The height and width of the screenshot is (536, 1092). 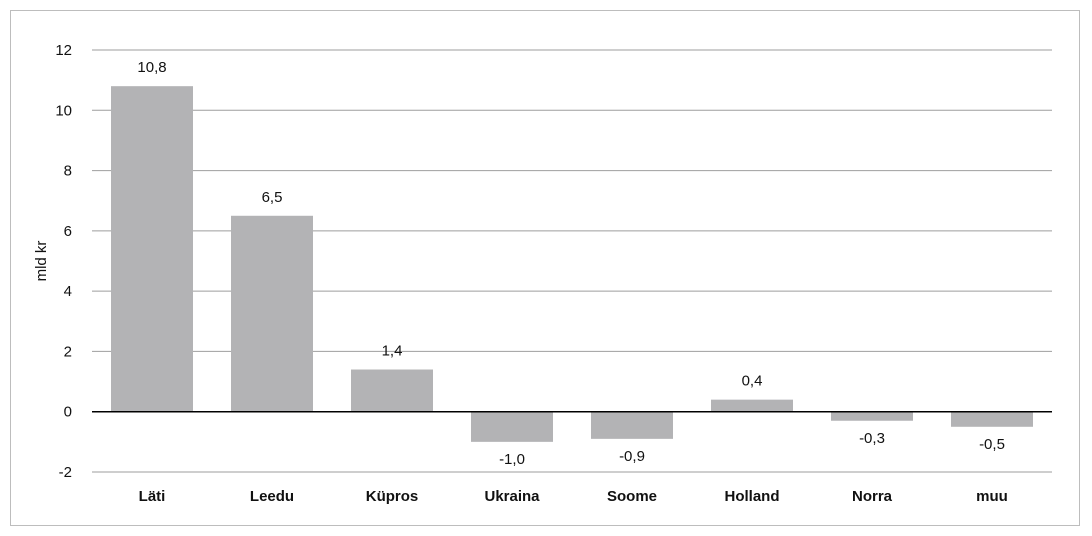 What do you see at coordinates (65, 472) in the screenshot?
I see `y-tick-label: -2` at bounding box center [65, 472].